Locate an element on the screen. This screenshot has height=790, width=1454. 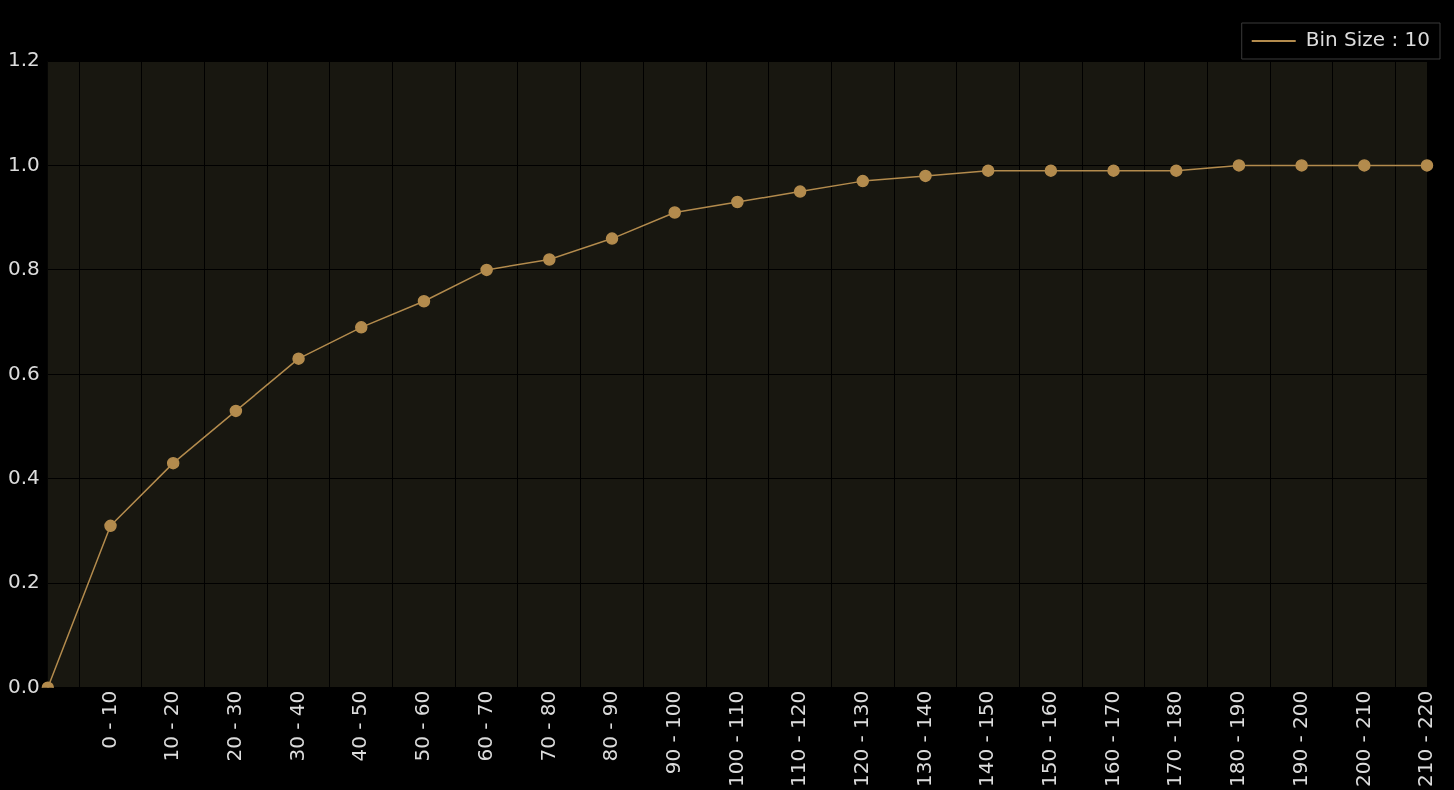
x-tick-label: 200 - 210 is located at coordinates (1362, 738).